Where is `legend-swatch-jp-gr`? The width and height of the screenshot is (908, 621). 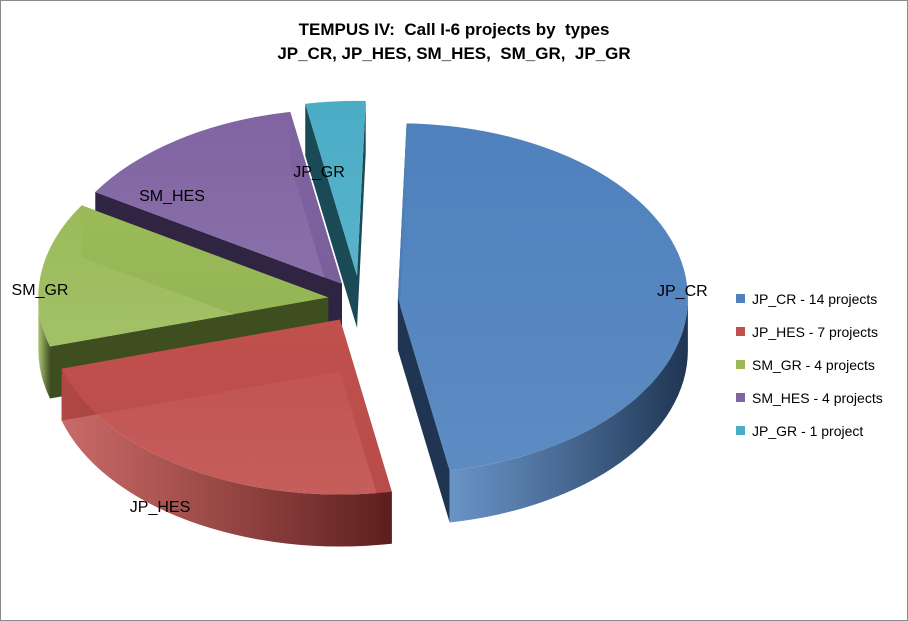 legend-swatch-jp-gr is located at coordinates (740, 430).